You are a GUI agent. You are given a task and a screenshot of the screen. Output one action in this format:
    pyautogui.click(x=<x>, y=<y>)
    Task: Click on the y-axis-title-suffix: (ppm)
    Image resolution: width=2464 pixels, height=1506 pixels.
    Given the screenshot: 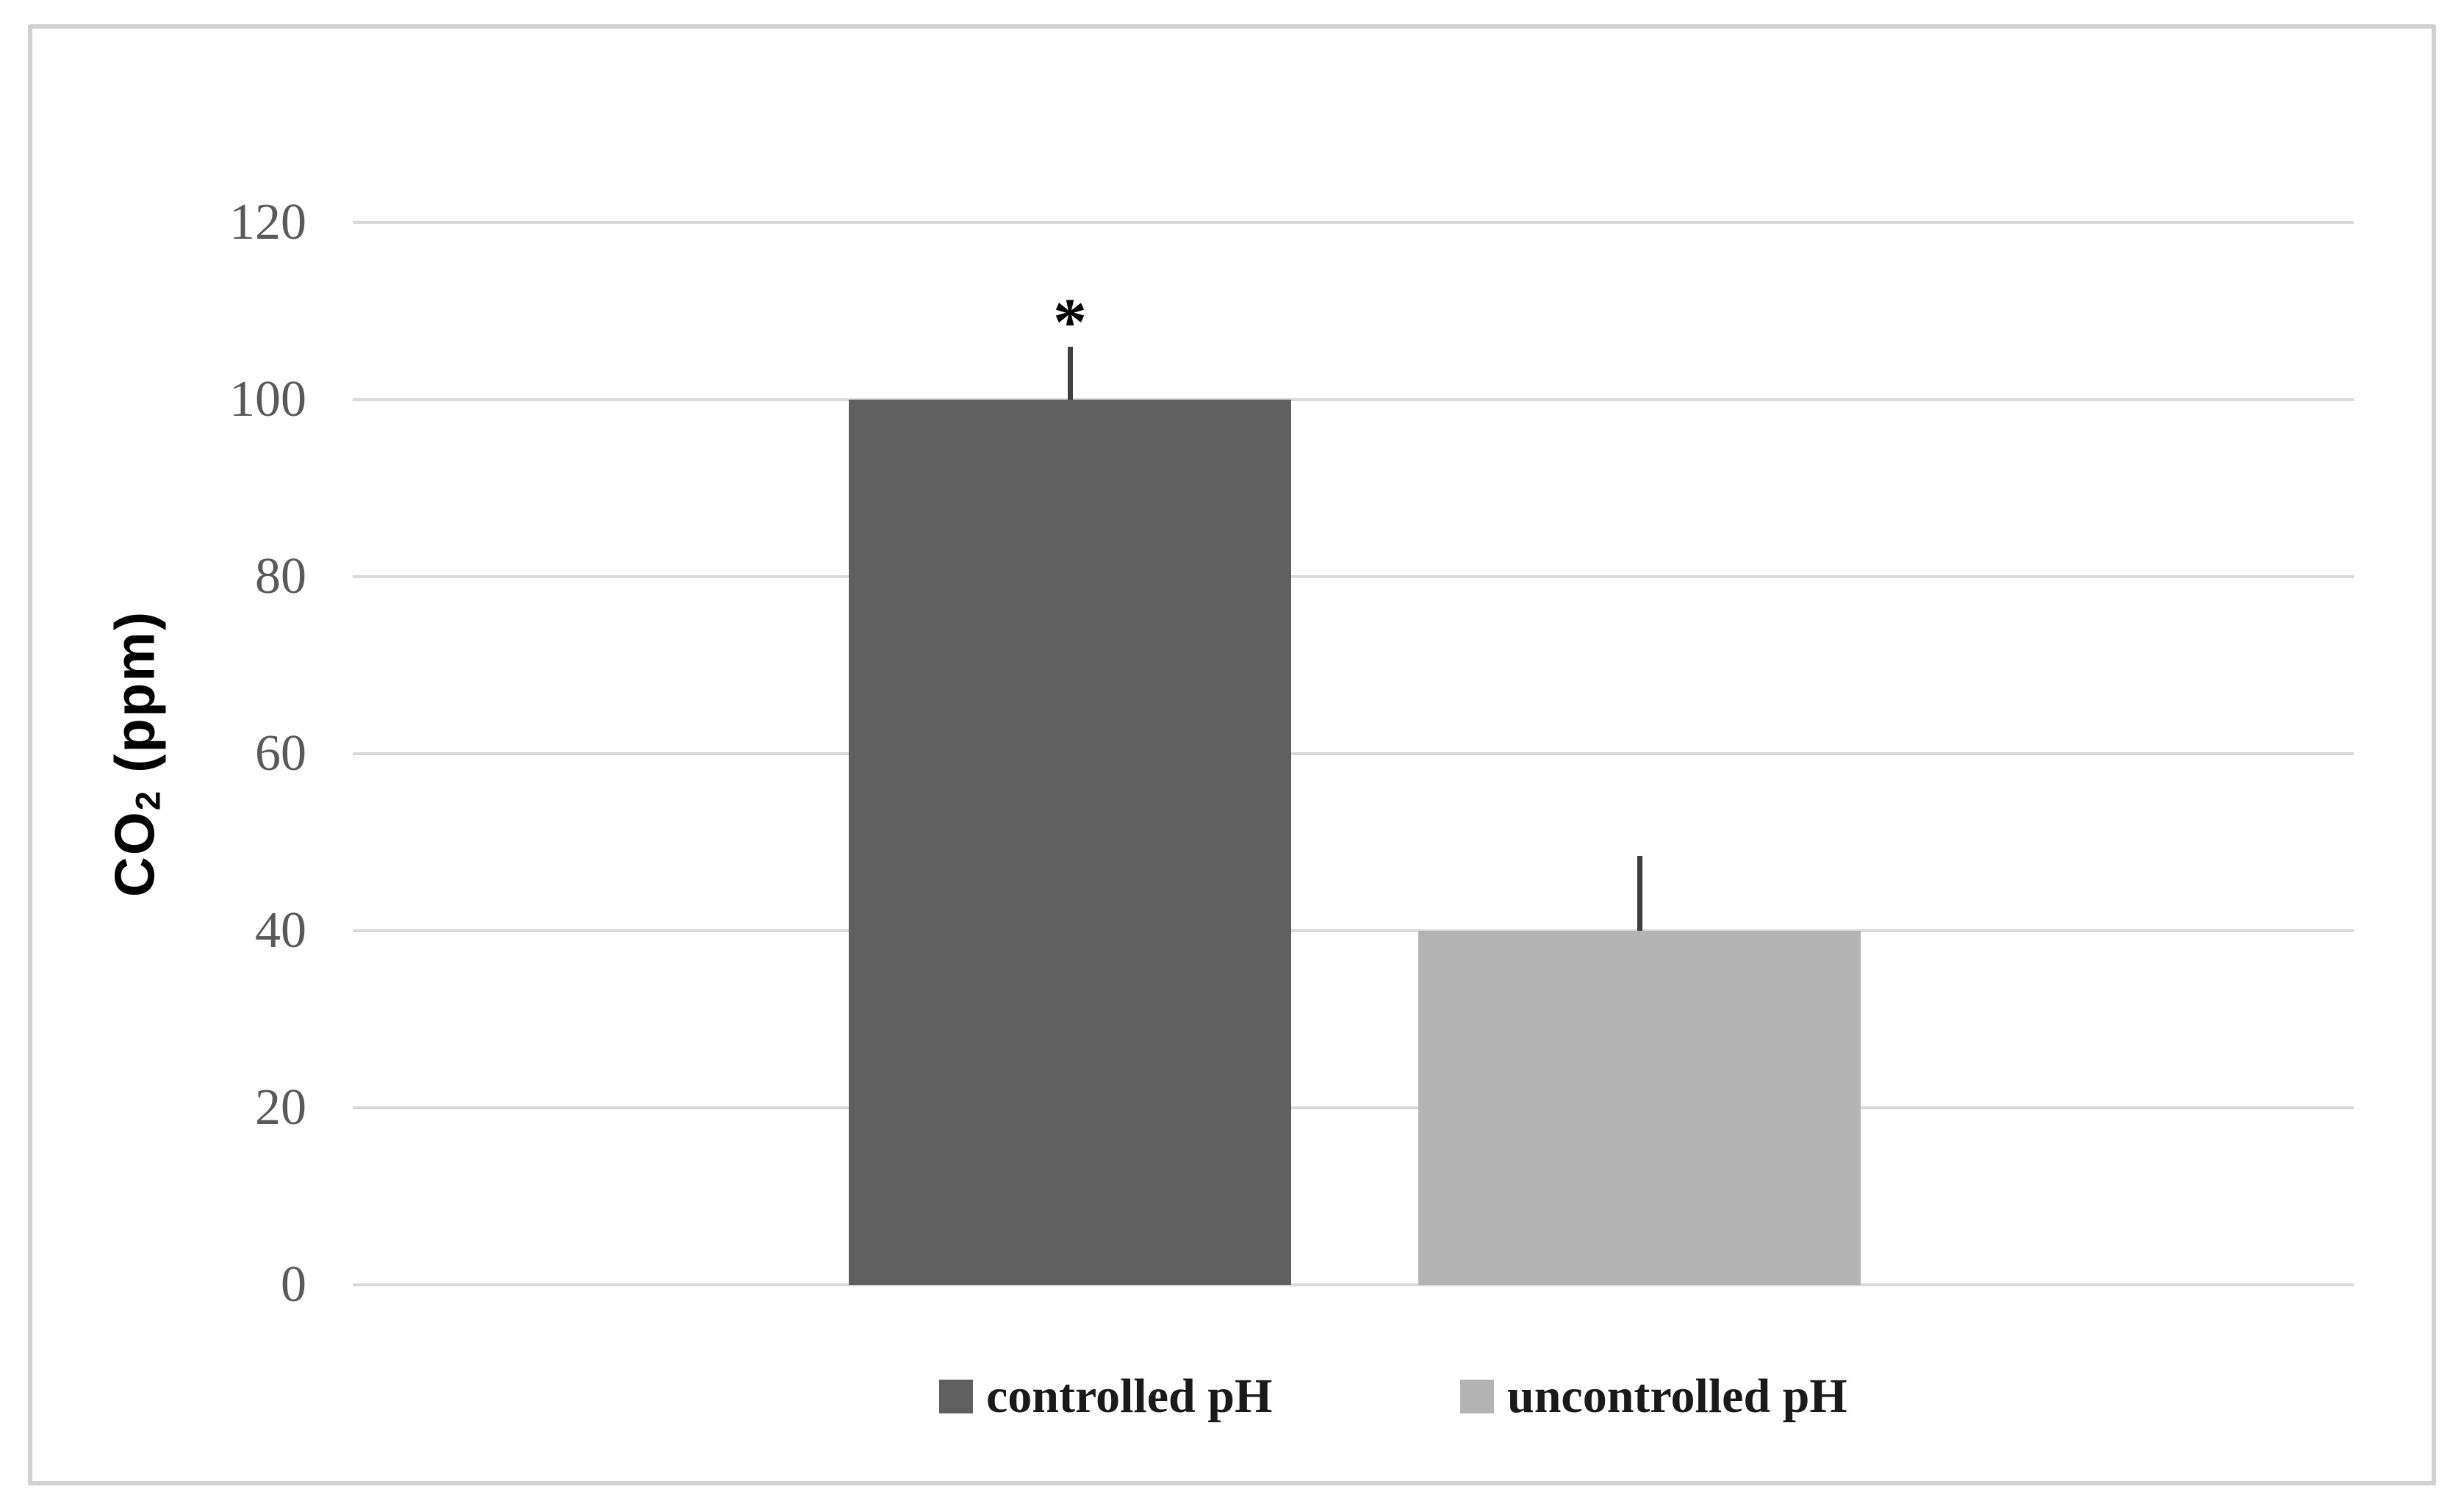 What is the action you would take?
    pyautogui.click(x=135, y=700)
    